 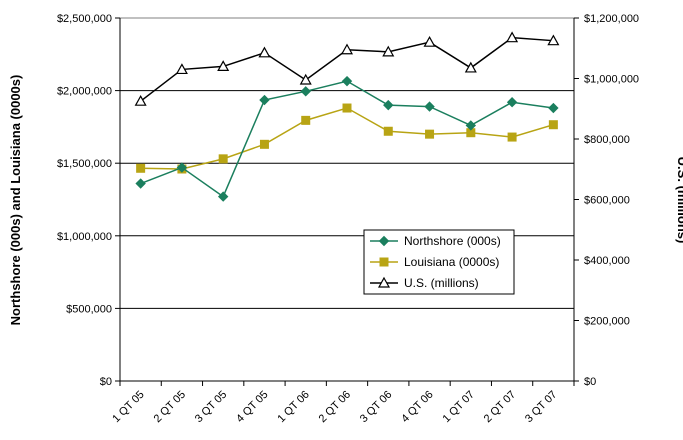 I want to click on x-tick-label: 3 QT 07, so click(x=541, y=407).